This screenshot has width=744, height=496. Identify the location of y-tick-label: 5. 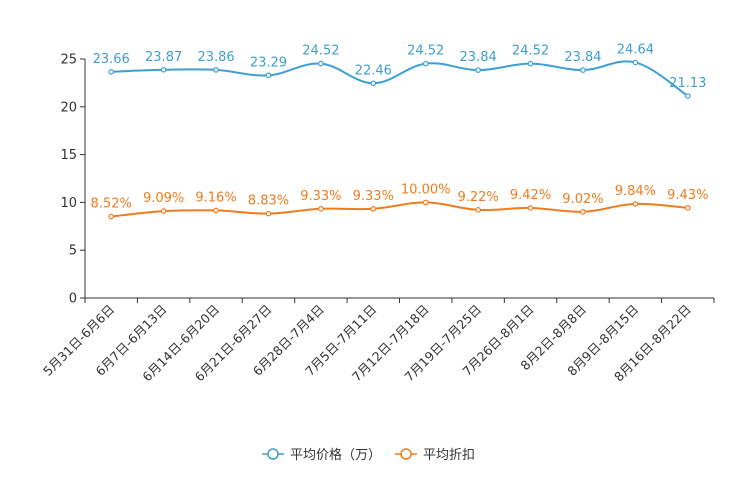
(73, 251).